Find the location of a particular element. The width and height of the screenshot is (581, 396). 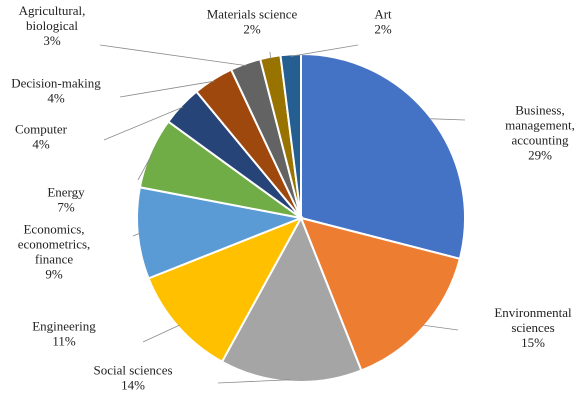

slice-percent: 15% is located at coordinates (533, 342).